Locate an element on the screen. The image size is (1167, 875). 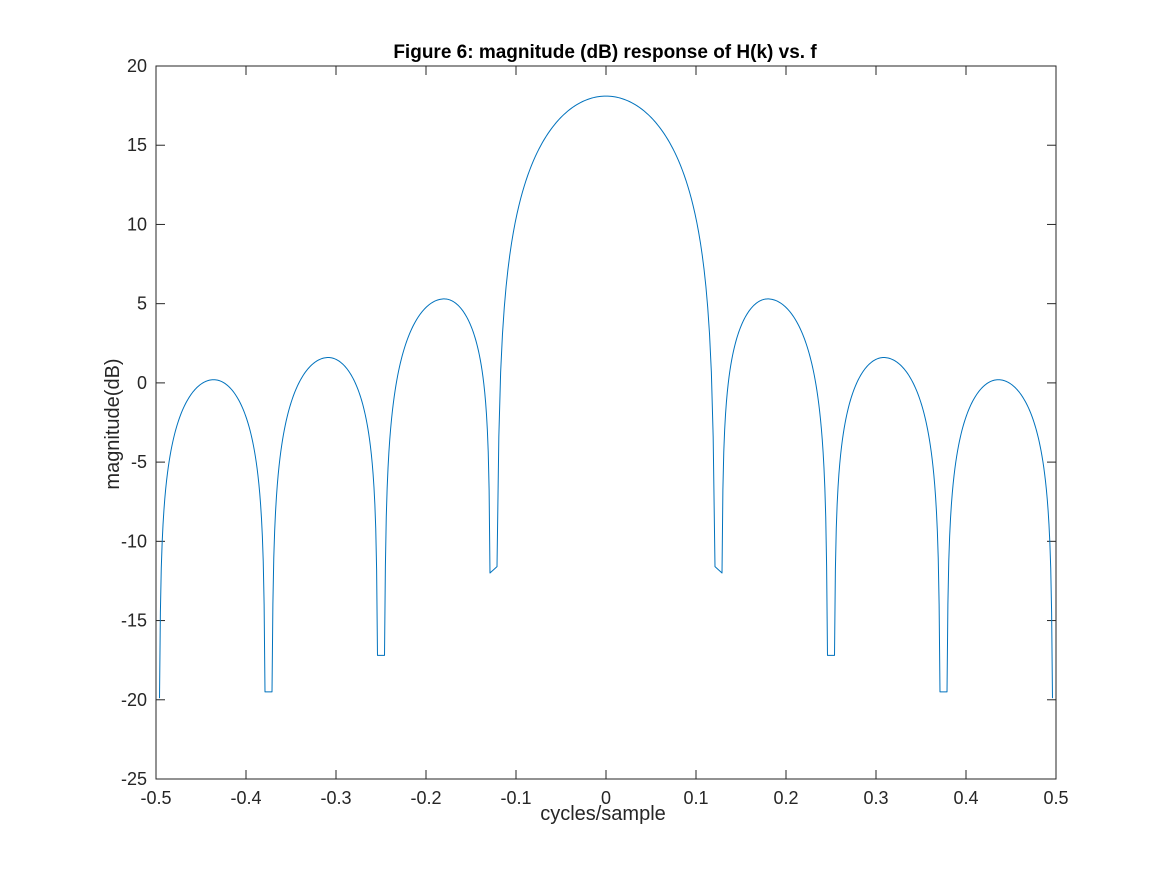
y-tick-label: -5 is located at coordinates (139, 462).